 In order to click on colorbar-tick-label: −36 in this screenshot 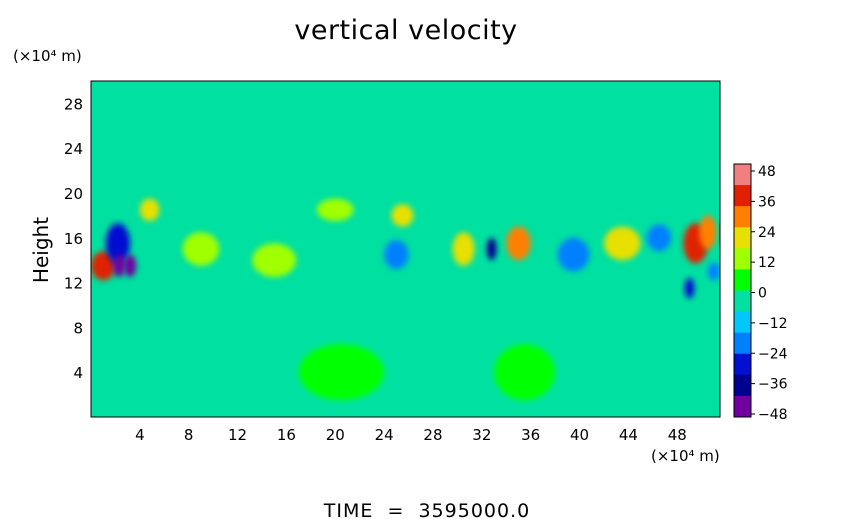, I will do `click(773, 385)`.